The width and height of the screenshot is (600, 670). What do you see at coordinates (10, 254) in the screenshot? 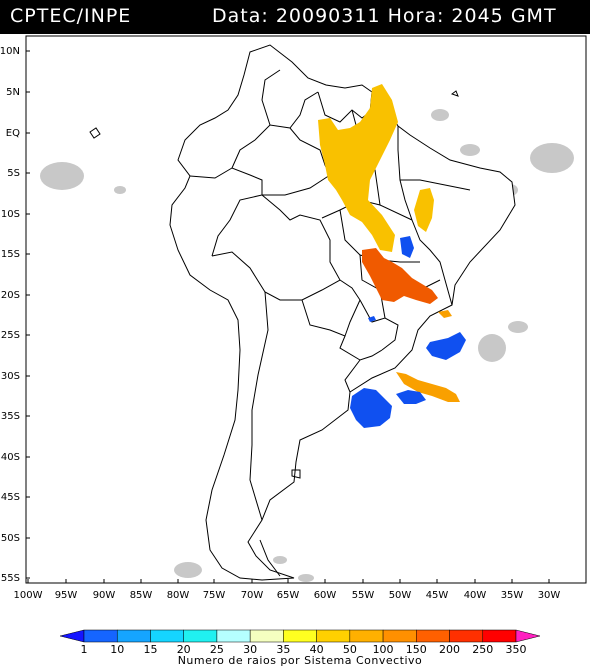
I see `lat-label: 15S` at bounding box center [10, 254].